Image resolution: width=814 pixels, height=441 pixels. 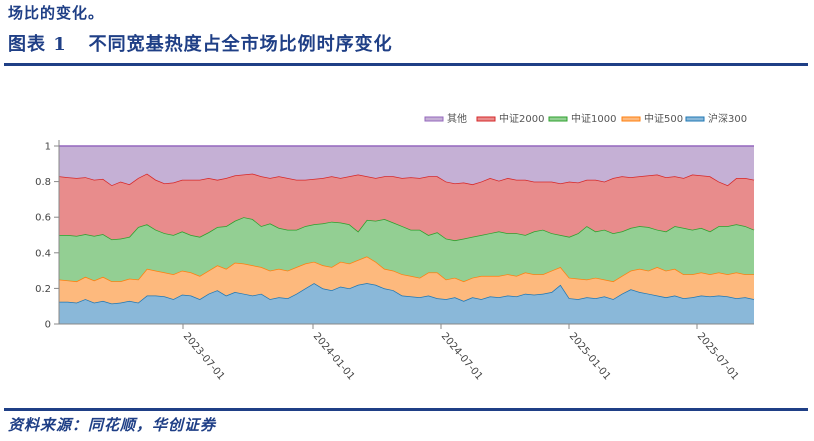 I want to click on legend-swatch-csi2000, so click(x=486, y=119).